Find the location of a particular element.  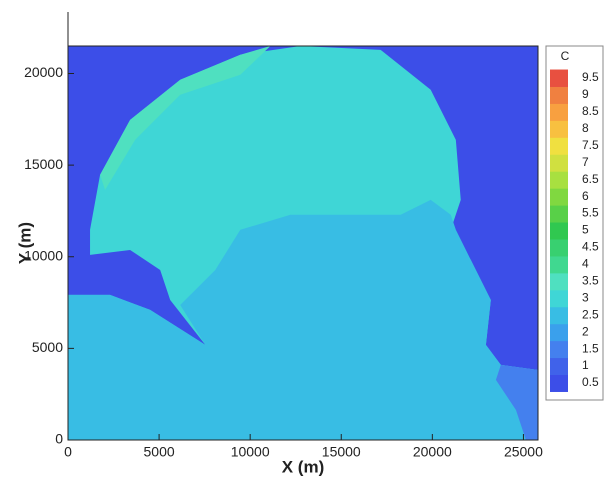

y-tick-label: 20000 is located at coordinates (43, 72).